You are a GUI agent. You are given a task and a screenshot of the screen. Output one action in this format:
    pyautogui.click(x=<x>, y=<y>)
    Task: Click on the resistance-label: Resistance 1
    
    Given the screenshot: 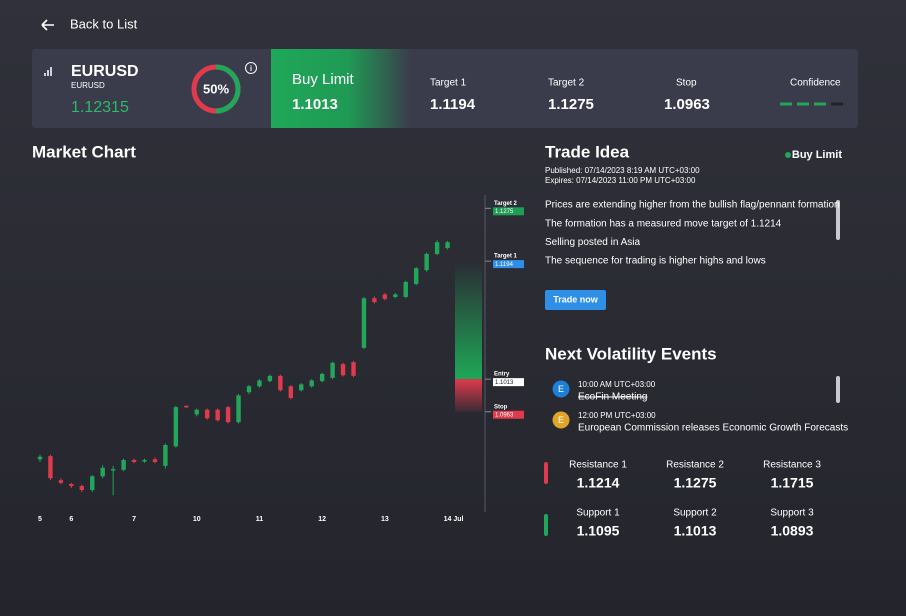 What is the action you would take?
    pyautogui.click(x=598, y=465)
    